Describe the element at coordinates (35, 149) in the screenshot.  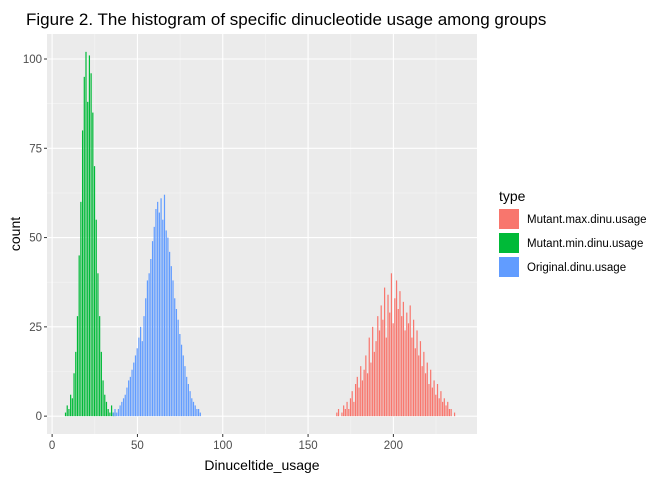
I see `y-tick-label: 75` at that location.